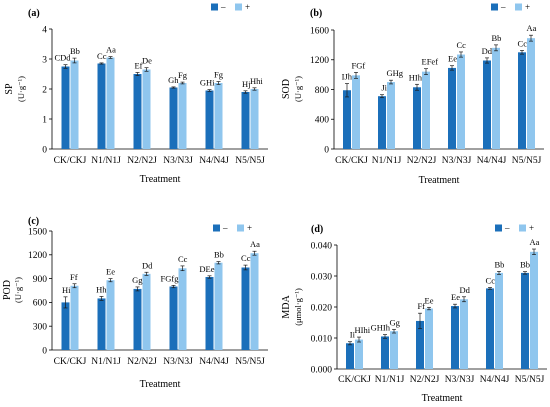 This screenshot has height=407, width=550. Describe the element at coordinates (455, 297) in the screenshot. I see `significance-letter-n3-n3j-minus: Ee` at that location.